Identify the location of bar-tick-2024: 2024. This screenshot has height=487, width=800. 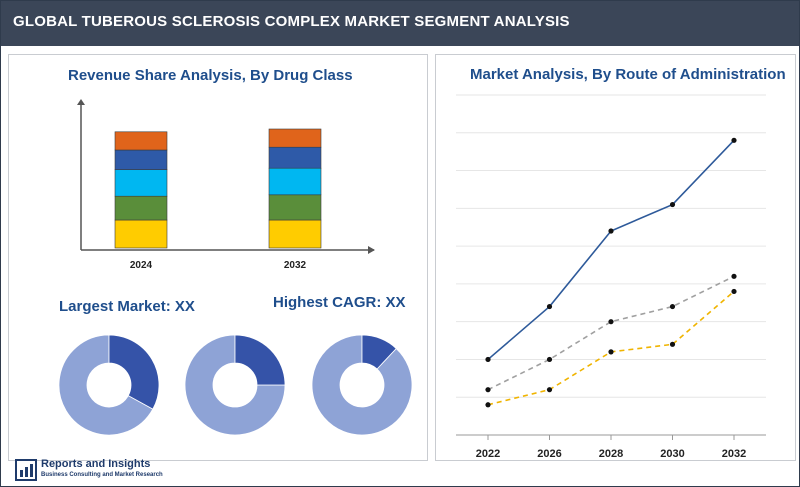
(141, 265).